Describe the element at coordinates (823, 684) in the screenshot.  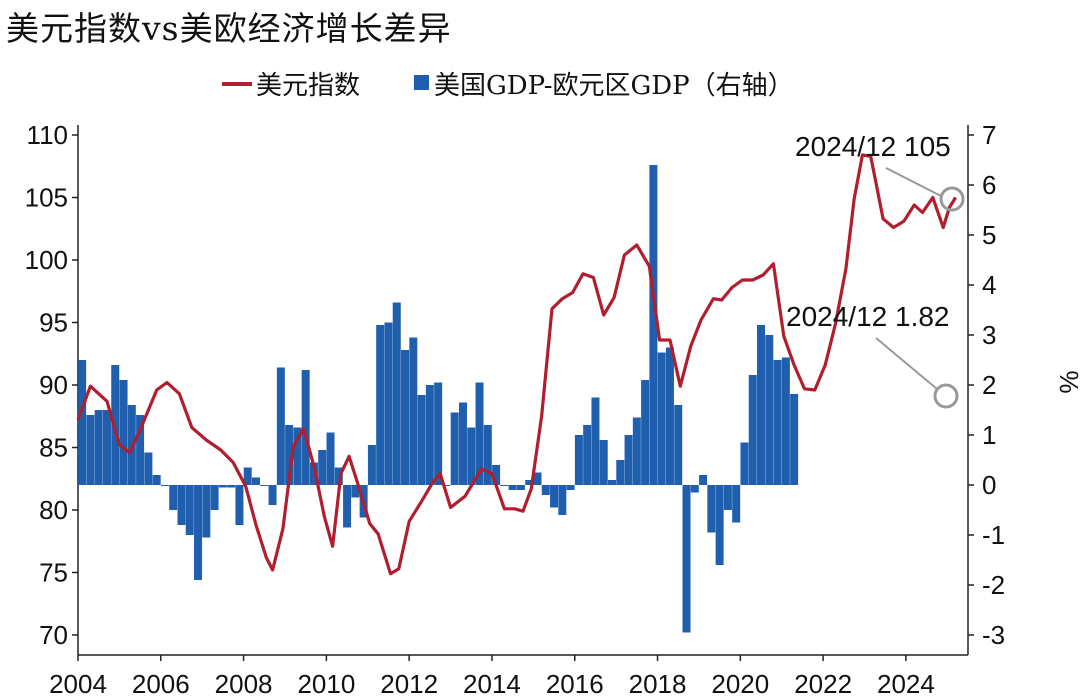
I see `x-tick-label: 2022` at that location.